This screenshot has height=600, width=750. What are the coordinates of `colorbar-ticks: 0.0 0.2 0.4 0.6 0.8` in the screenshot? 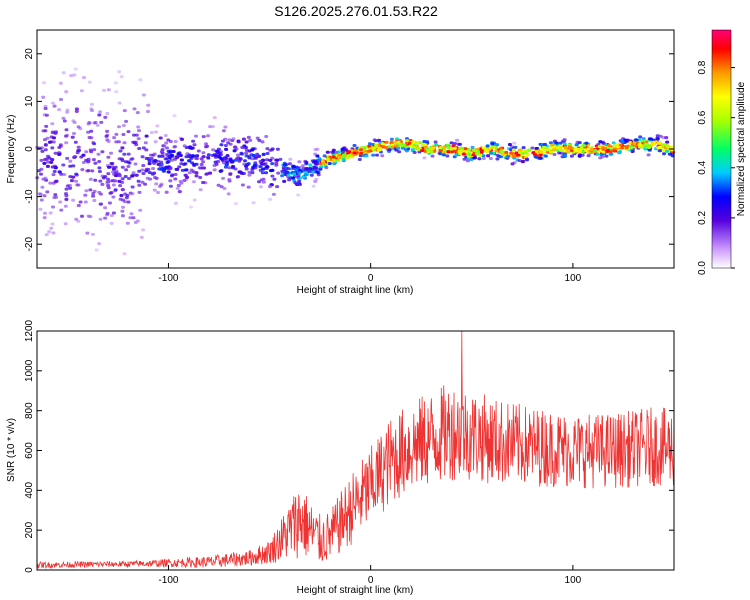 It's located at (716, 167).